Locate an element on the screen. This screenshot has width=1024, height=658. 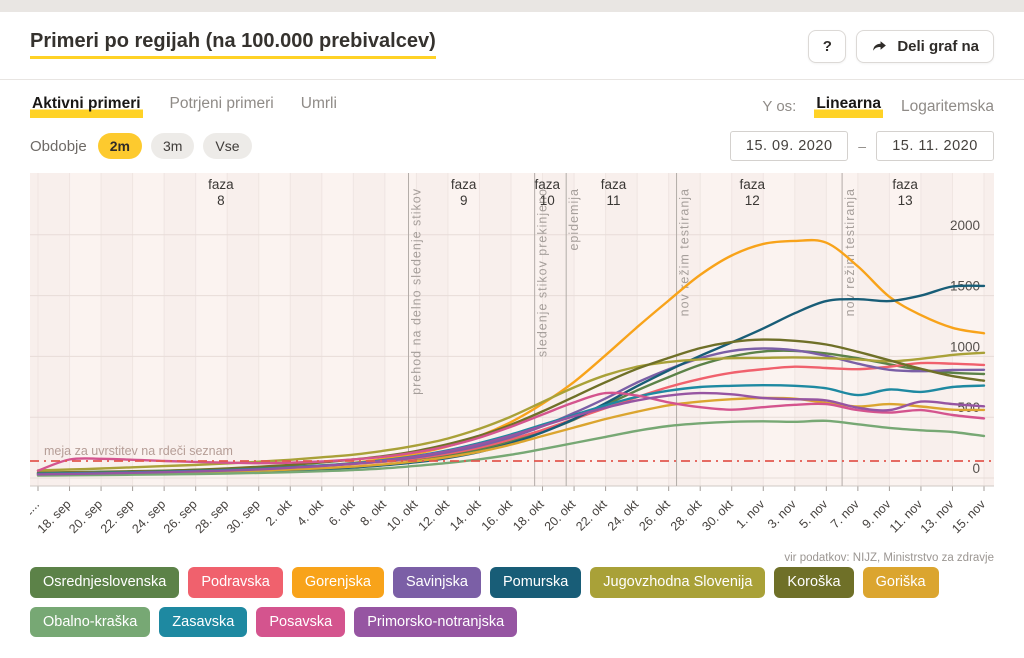
event-annotation-label: prehod na delno sledenje stikov is located at coordinates (417, 291).